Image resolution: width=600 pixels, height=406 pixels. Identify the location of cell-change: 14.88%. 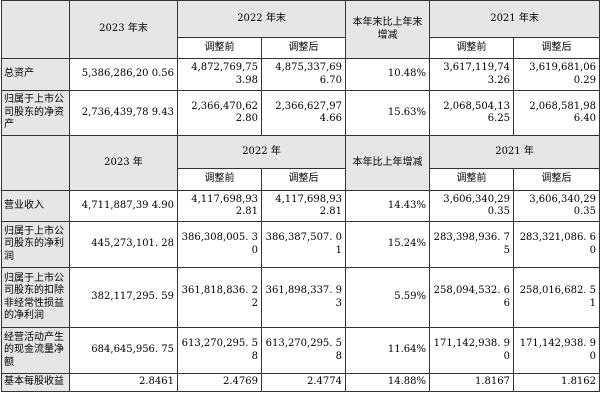
(388, 382).